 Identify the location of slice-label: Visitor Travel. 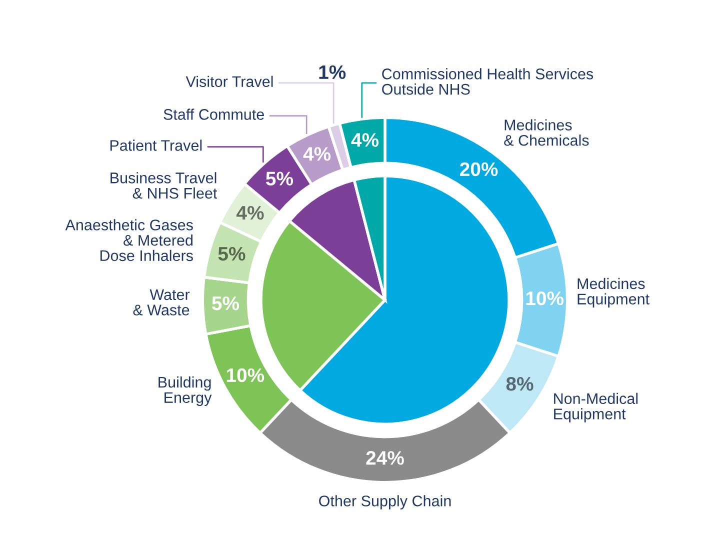
(229, 82).